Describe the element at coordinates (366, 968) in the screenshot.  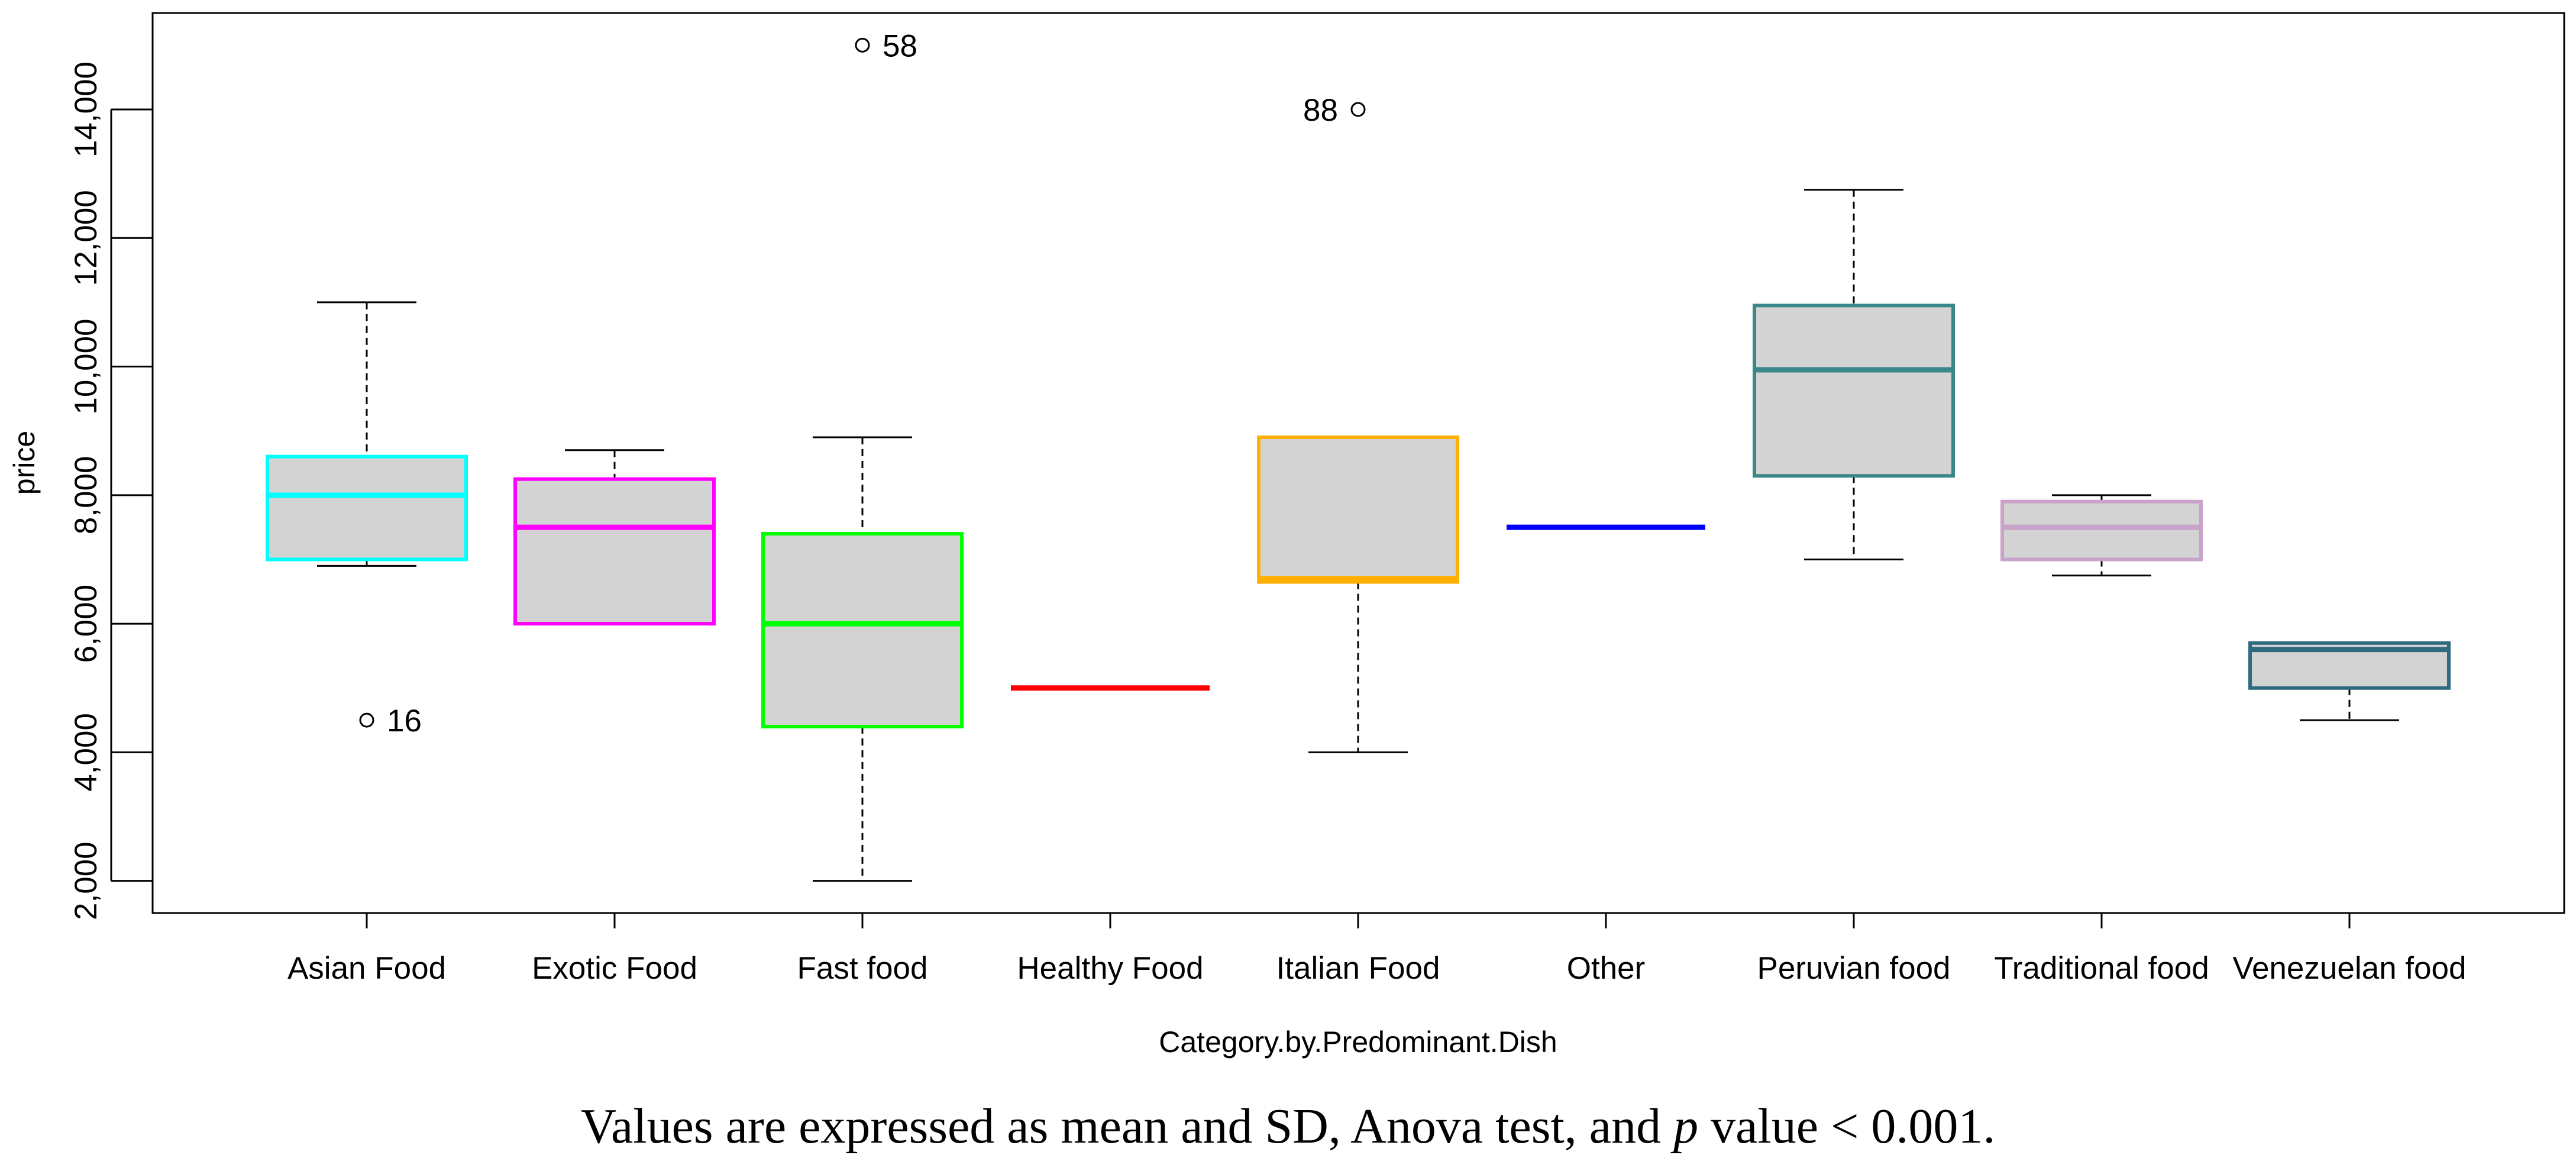
I see `x-tick-label: Asian Food` at that location.